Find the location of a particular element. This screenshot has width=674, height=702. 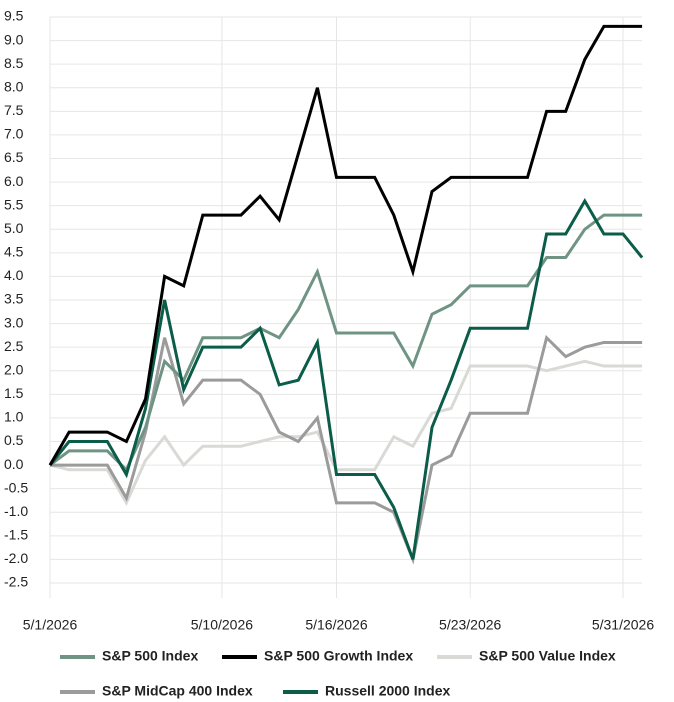

x-tick-label: 5/31/2026 is located at coordinates (623, 625).